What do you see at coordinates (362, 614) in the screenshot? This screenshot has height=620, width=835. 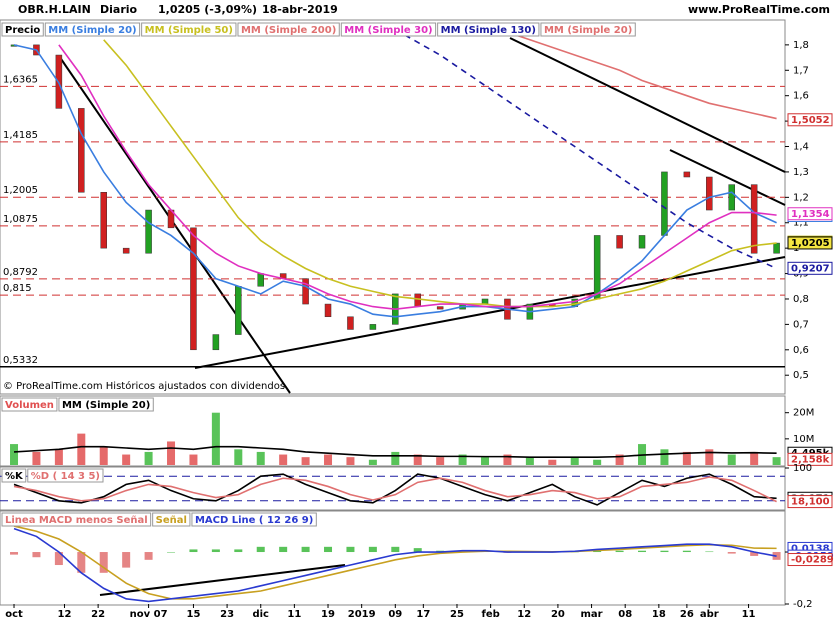 I see `x-tick-label: 2019` at bounding box center [362, 614].